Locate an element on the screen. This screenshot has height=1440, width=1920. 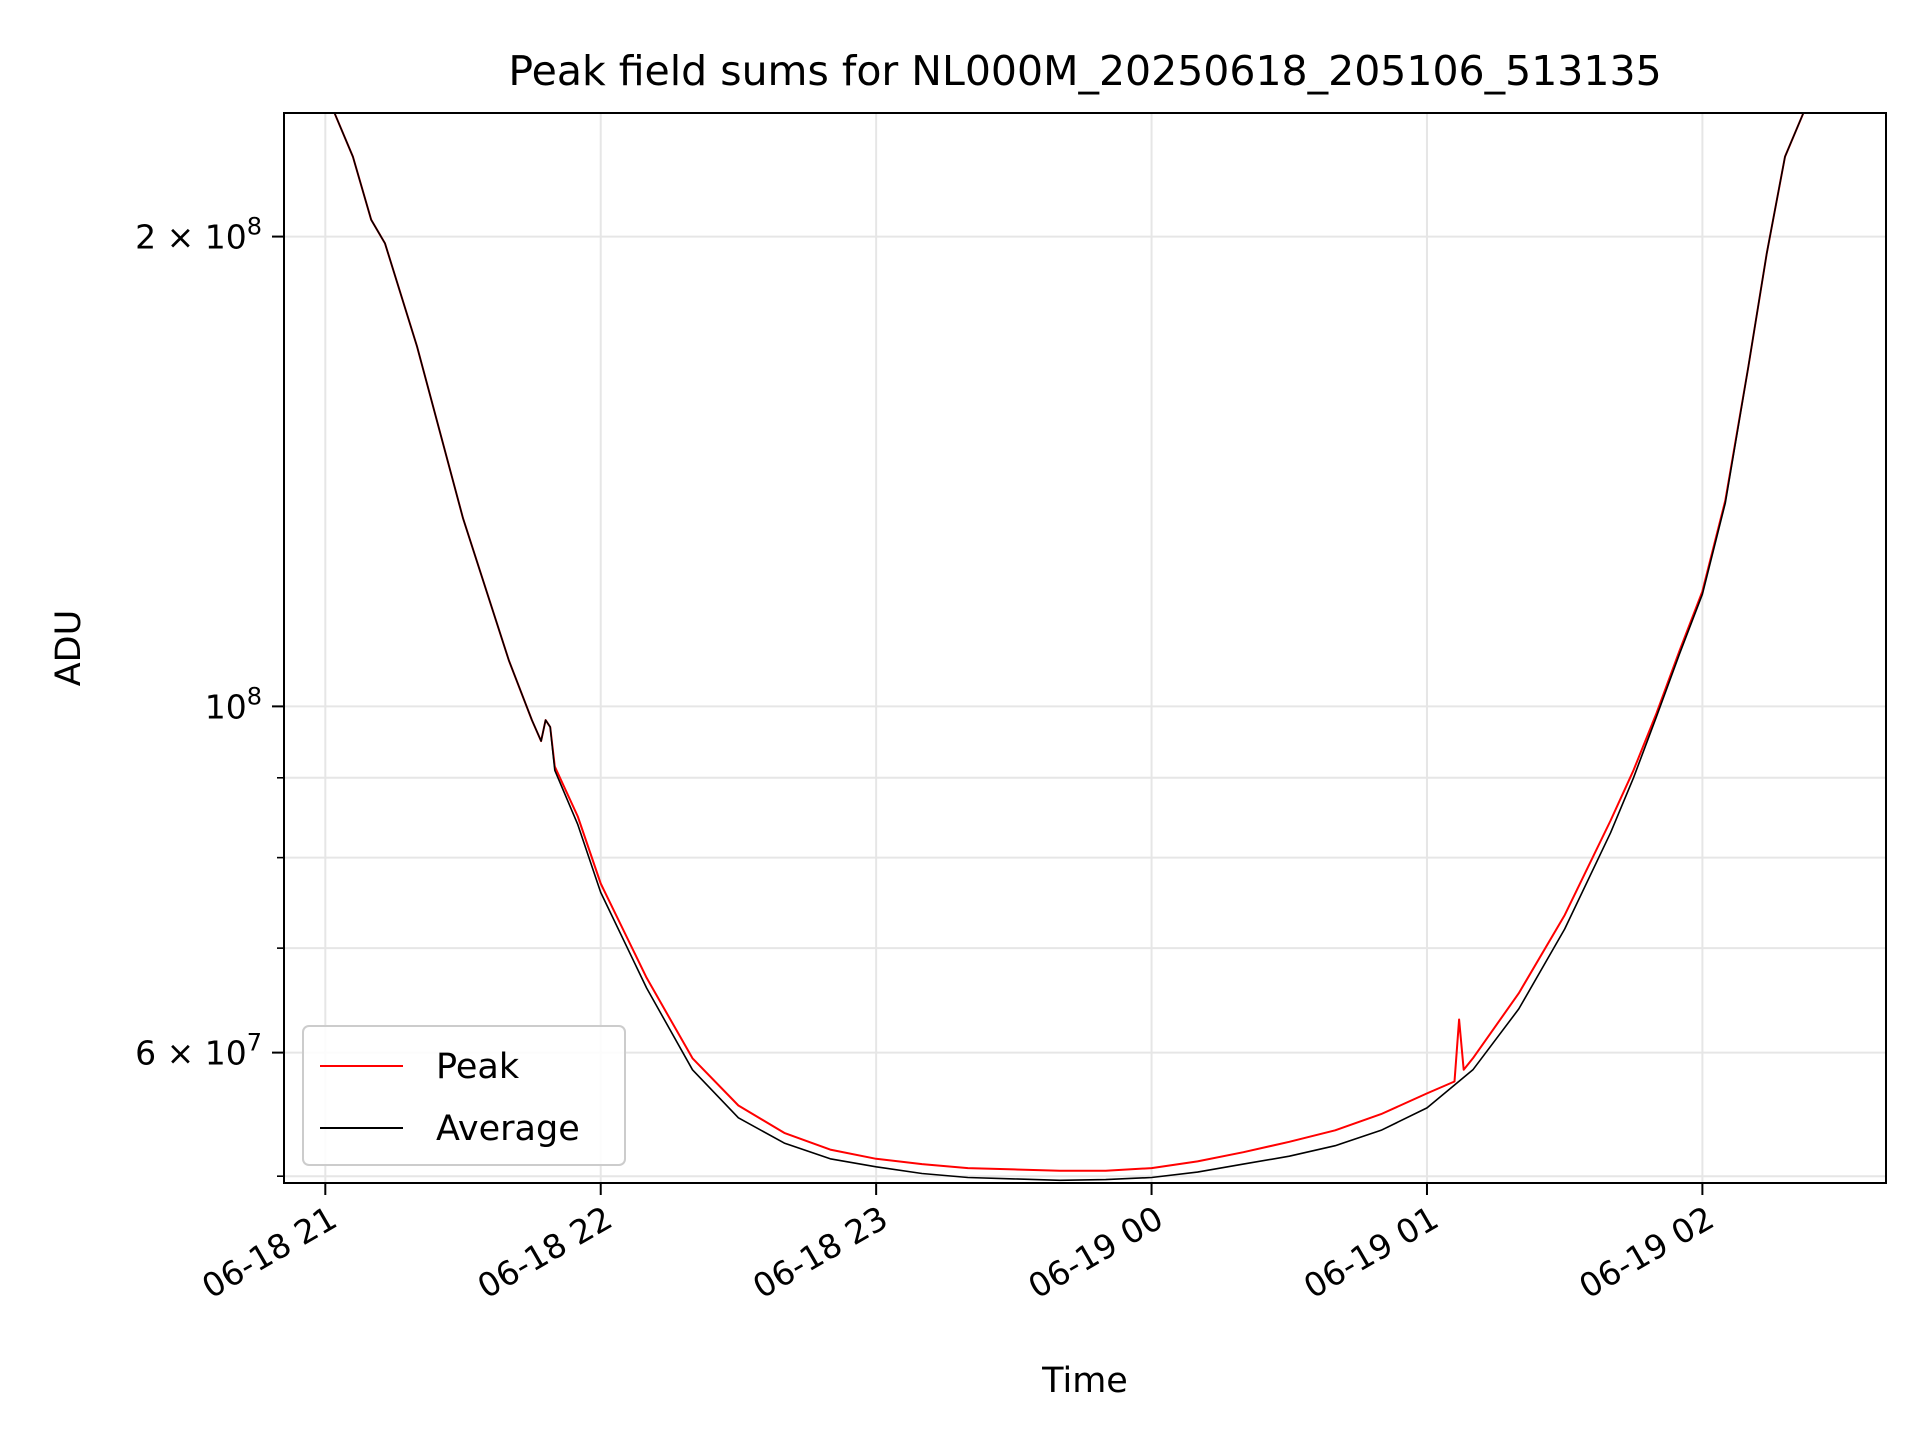
legend: Peak Average is located at coordinates (464, 1095).